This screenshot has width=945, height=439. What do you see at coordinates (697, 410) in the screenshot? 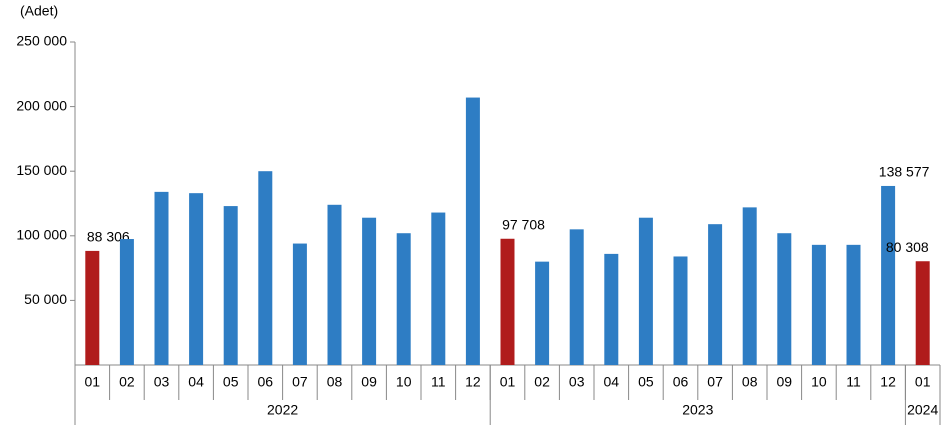
I see `group-label: 2023` at bounding box center [697, 410].